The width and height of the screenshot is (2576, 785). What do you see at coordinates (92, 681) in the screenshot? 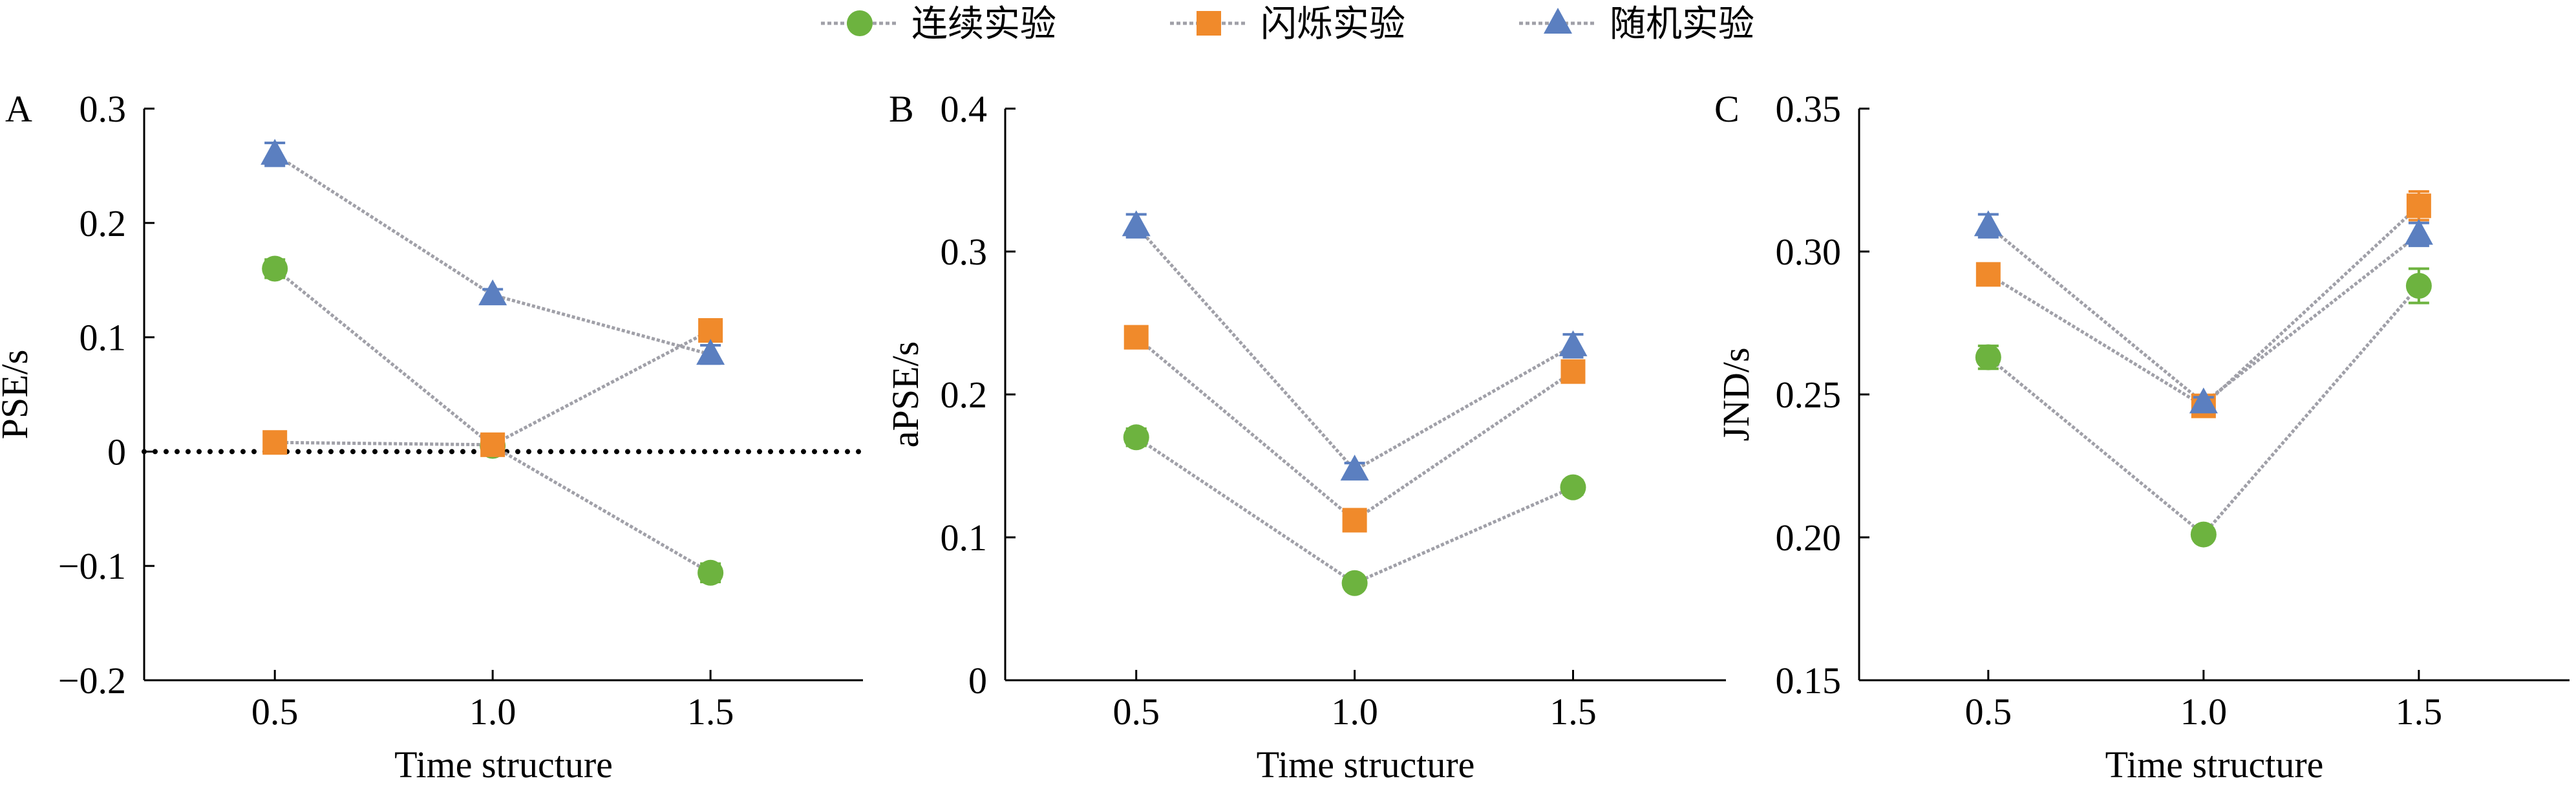
I see `y-tick-label: −0.2` at bounding box center [92, 681].